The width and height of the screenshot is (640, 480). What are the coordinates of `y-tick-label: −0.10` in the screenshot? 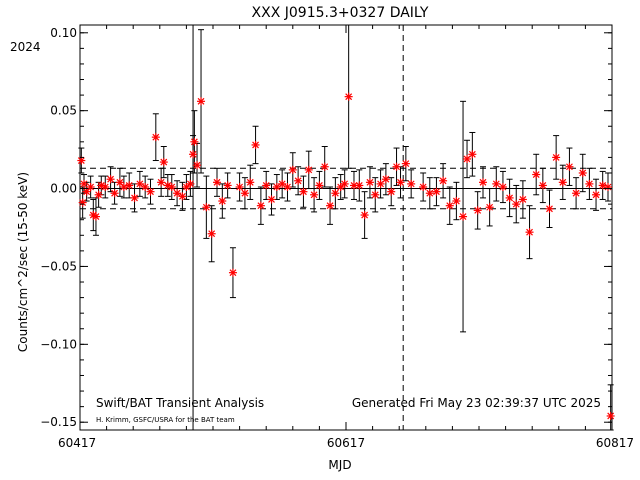 It's located at (58, 344).